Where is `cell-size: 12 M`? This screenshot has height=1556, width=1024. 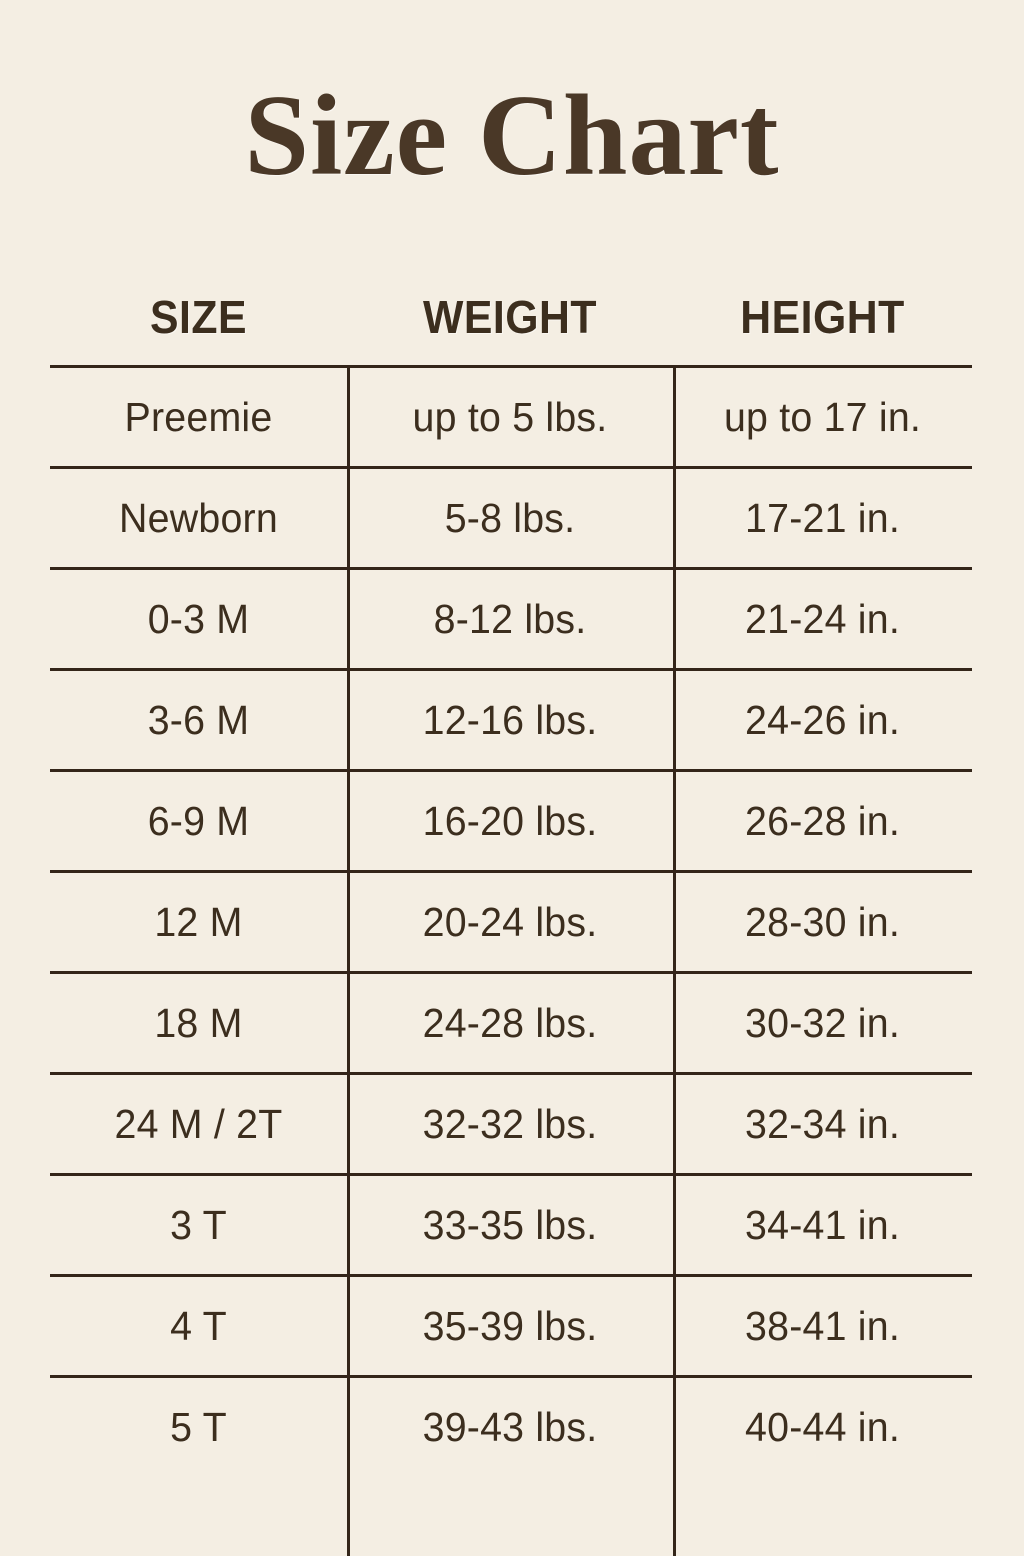 cell-size: 12 M is located at coordinates (198, 921).